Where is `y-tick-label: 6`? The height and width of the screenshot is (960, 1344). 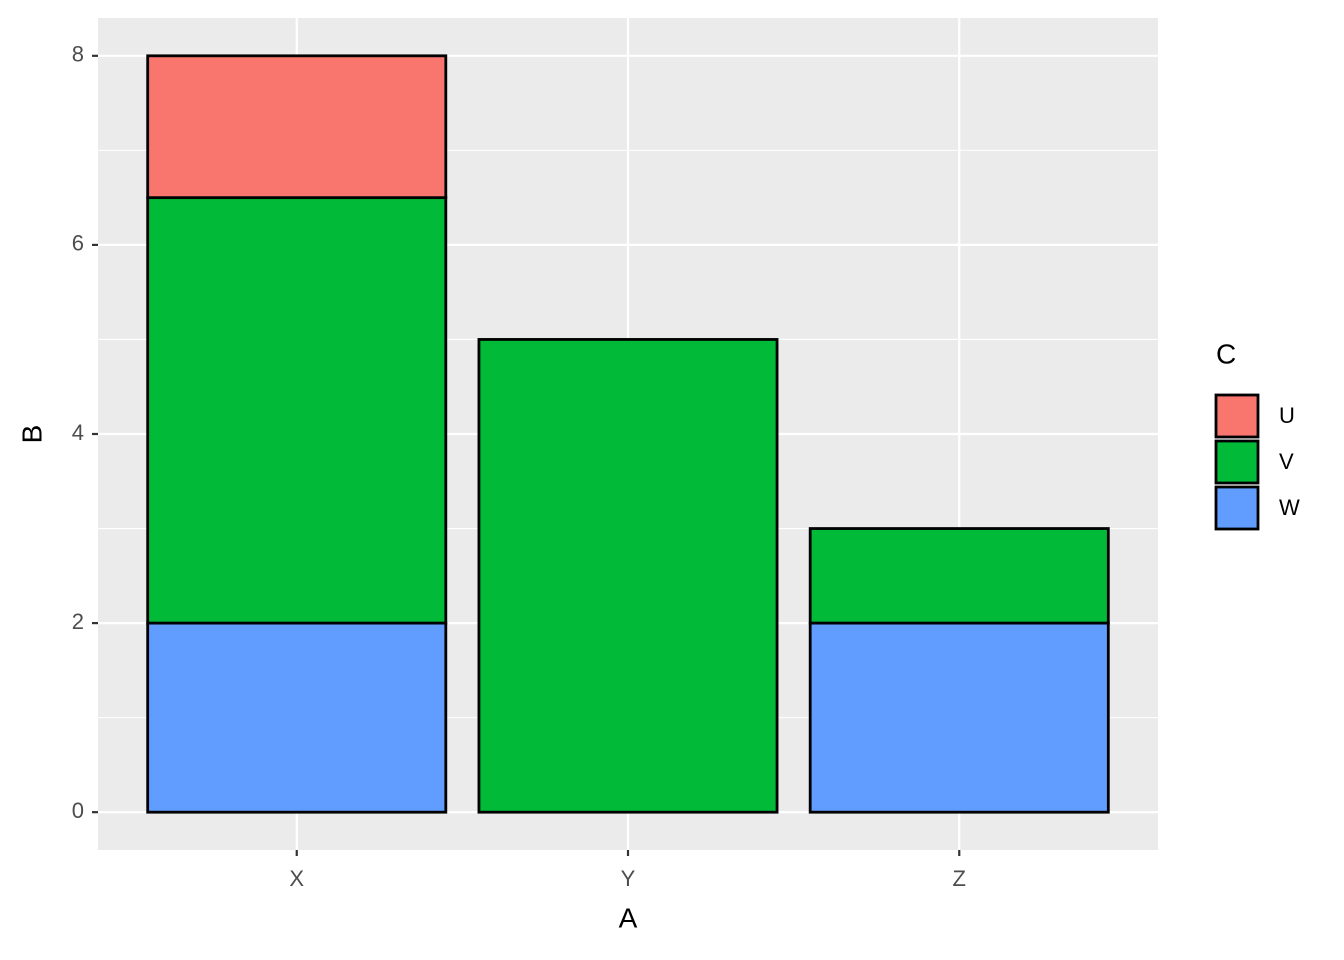
y-tick-label: 6 is located at coordinates (78, 243).